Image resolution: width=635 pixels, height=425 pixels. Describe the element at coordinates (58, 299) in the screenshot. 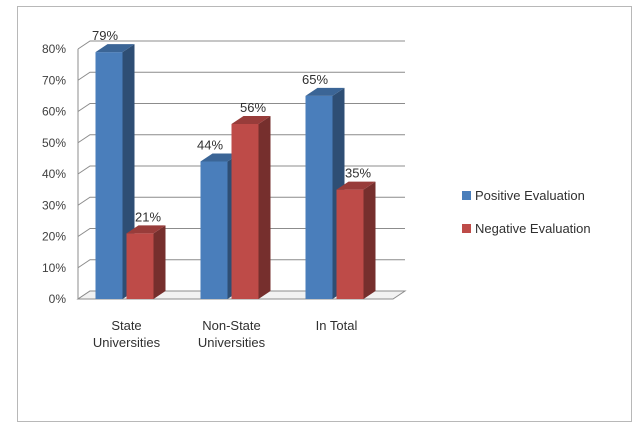

I see `y-tick-label: 0%` at that location.